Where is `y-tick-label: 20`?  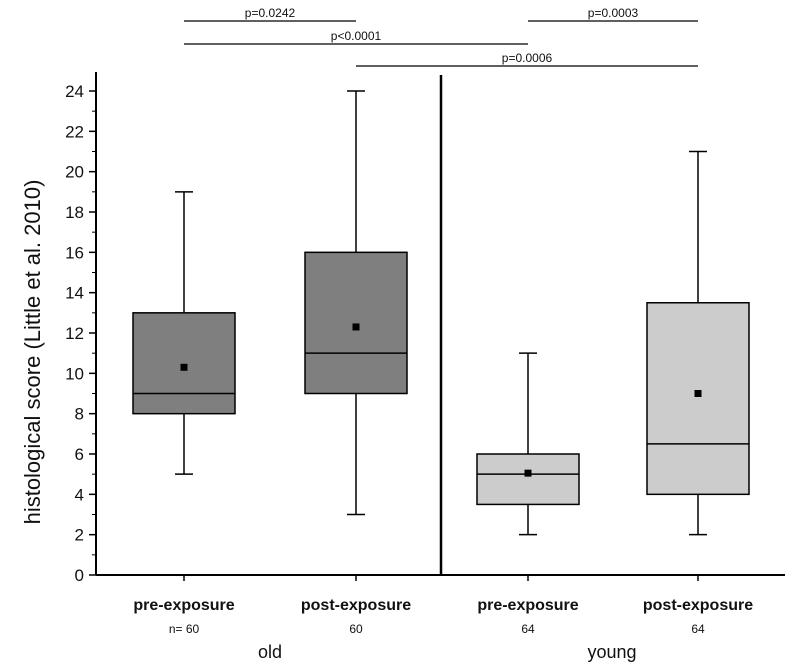 y-tick-label: 20 is located at coordinates (74, 172).